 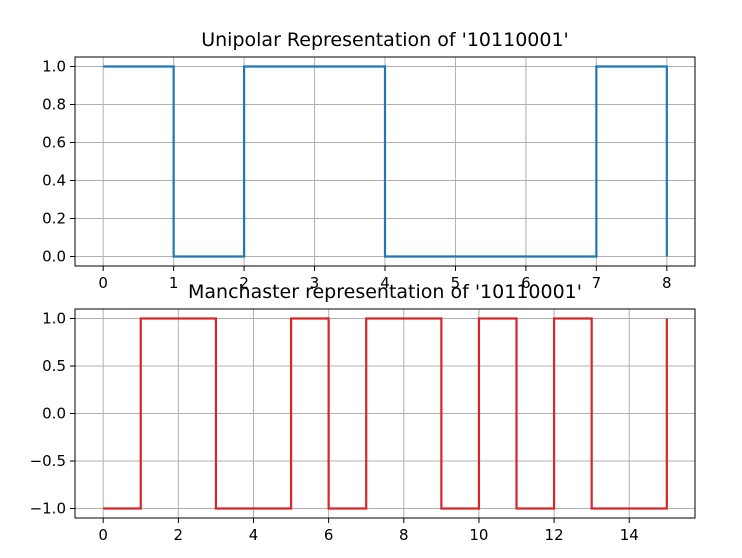 What do you see at coordinates (48, 461) in the screenshot?
I see `y-tick-label: −0.5` at bounding box center [48, 461].